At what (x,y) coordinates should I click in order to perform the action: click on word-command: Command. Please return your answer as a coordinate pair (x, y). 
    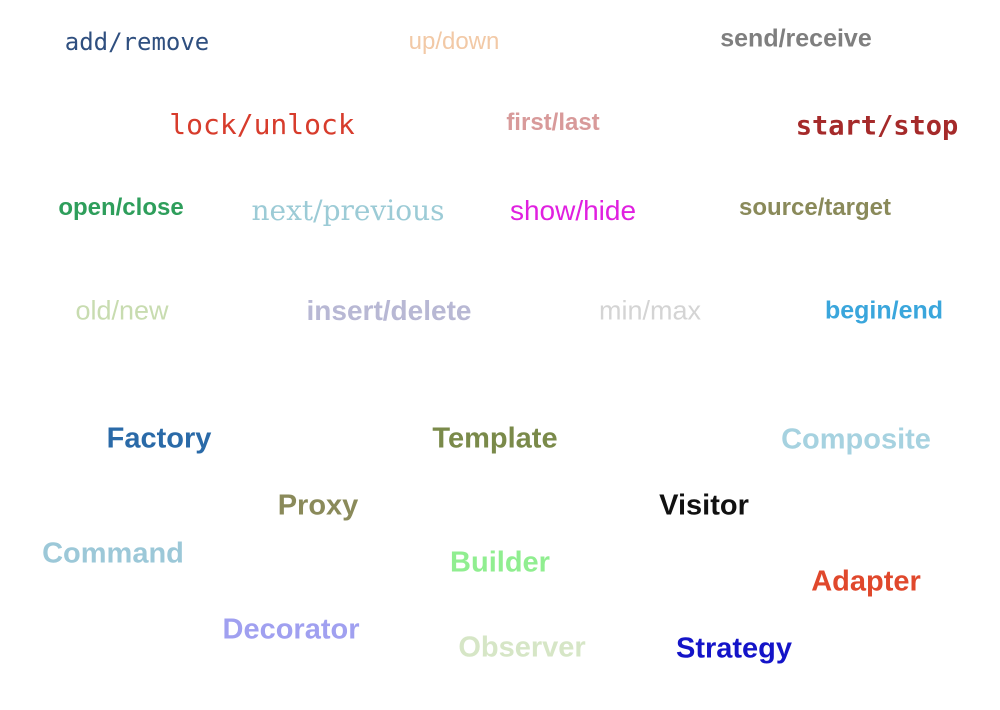
    Looking at the image, I should click on (113, 553).